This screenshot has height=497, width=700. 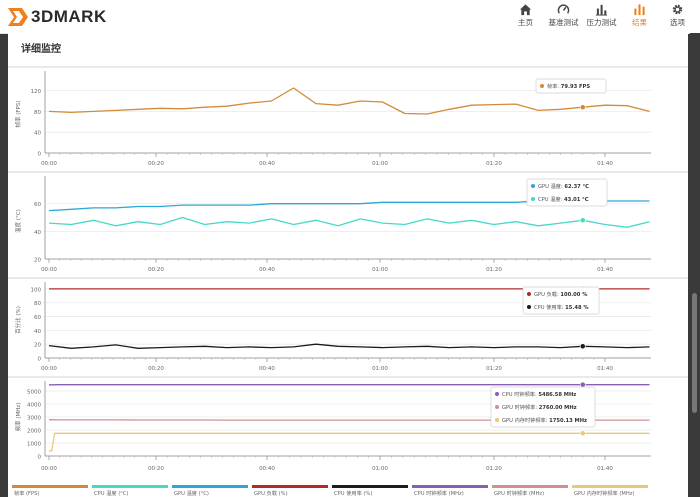 What do you see at coordinates (41, 49) in the screenshot?
I see `page-title: 详细监控` at bounding box center [41, 49].